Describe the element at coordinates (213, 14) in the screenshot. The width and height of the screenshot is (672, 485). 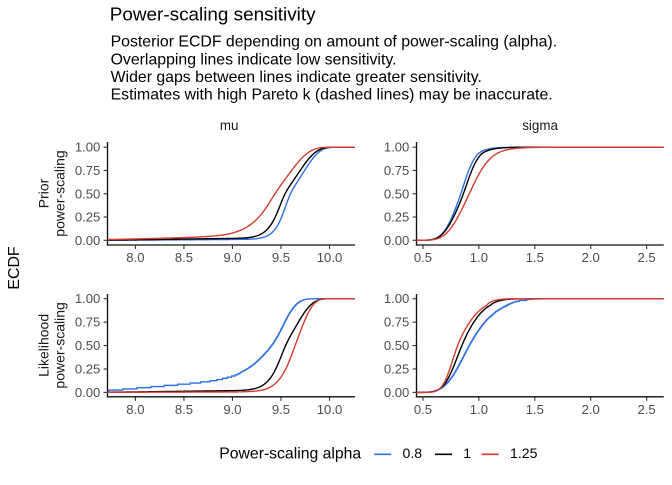
I see `svg-text: Power-scaling sensitivity` at that location.